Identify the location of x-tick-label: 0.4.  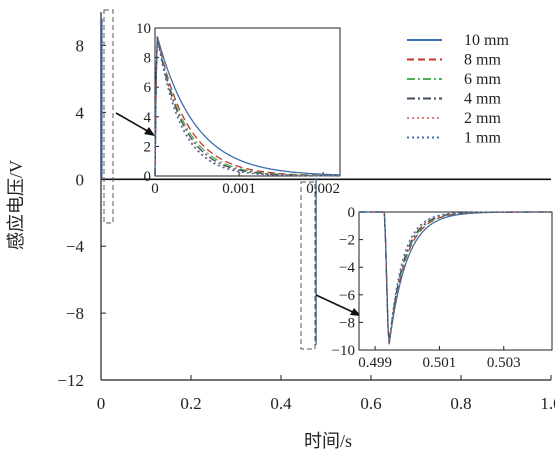
(281, 403).